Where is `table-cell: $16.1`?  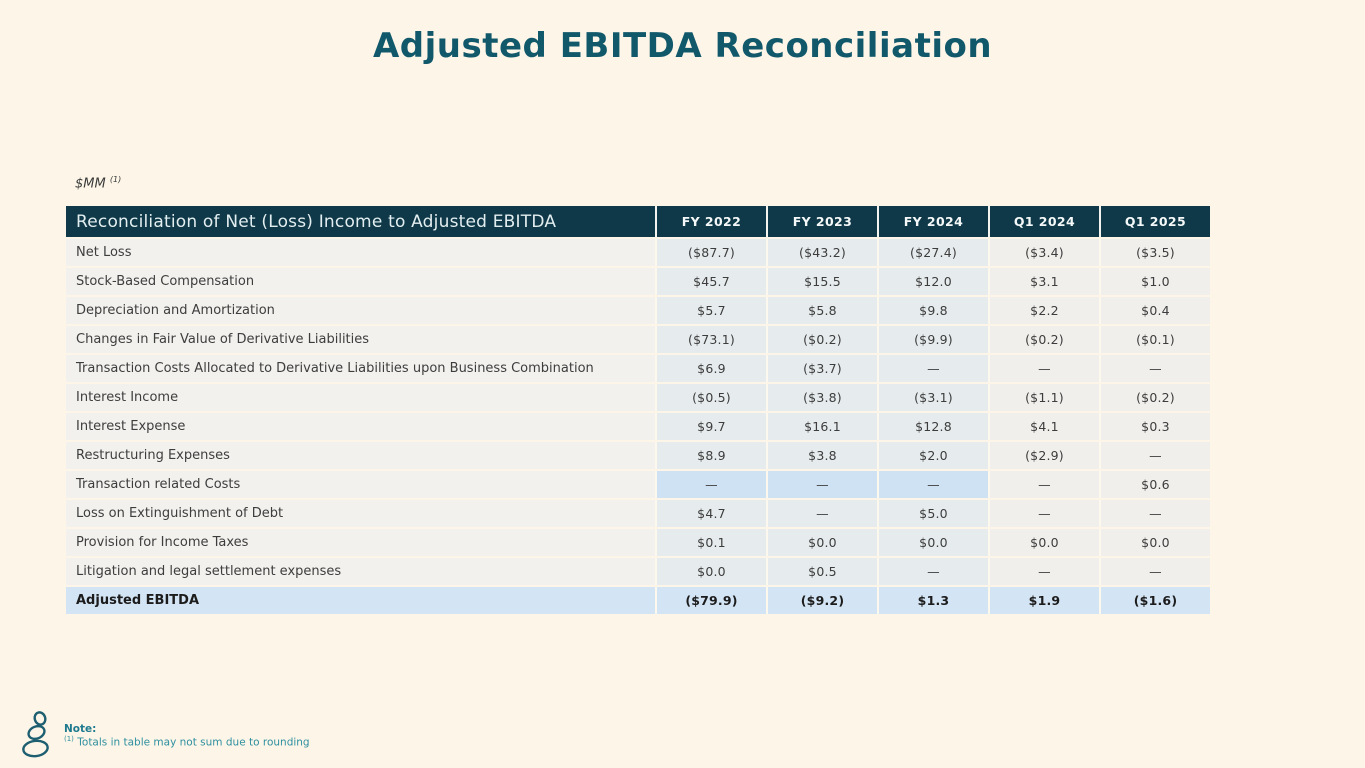 table-cell: $16.1 is located at coordinates (821, 426).